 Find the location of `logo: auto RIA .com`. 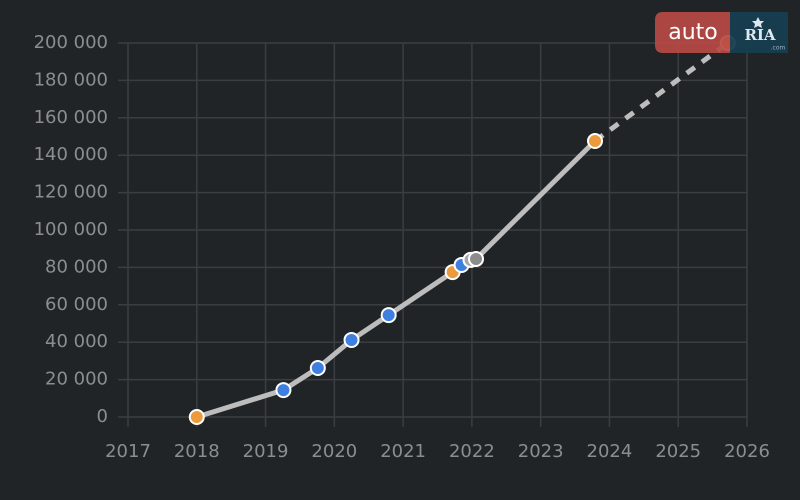

logo: auto RIA .com is located at coordinates (721, 32).